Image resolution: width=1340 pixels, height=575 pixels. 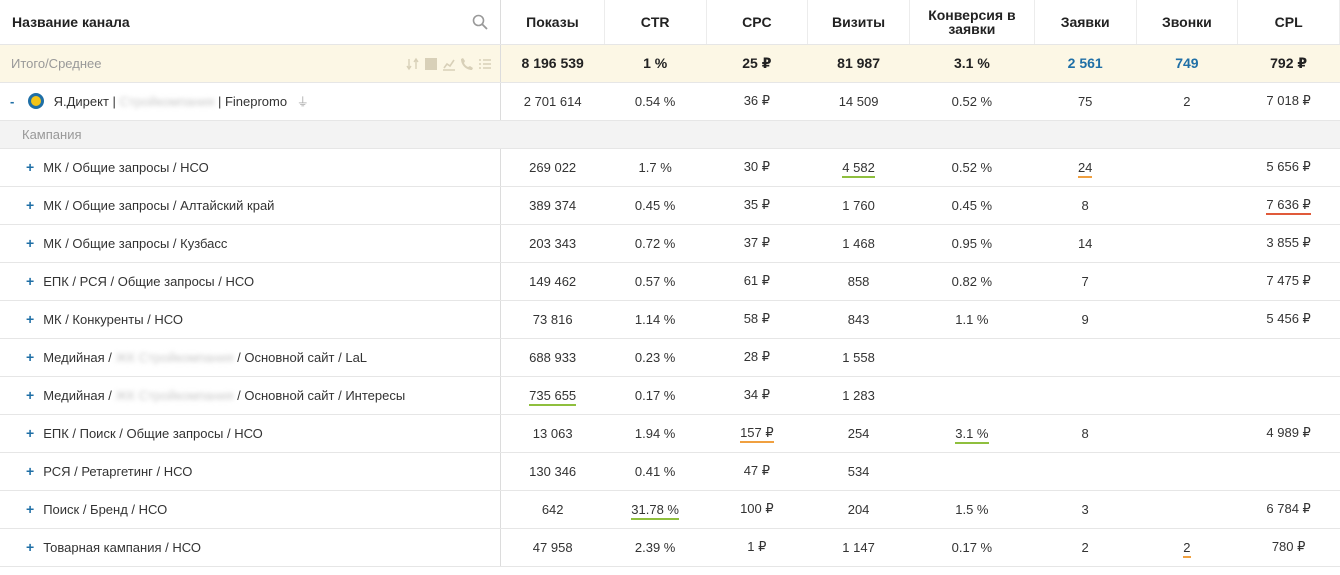 What do you see at coordinates (1288, 319) in the screenshot?
I see `campaign-cpl: 5 456 ₽` at bounding box center [1288, 319].